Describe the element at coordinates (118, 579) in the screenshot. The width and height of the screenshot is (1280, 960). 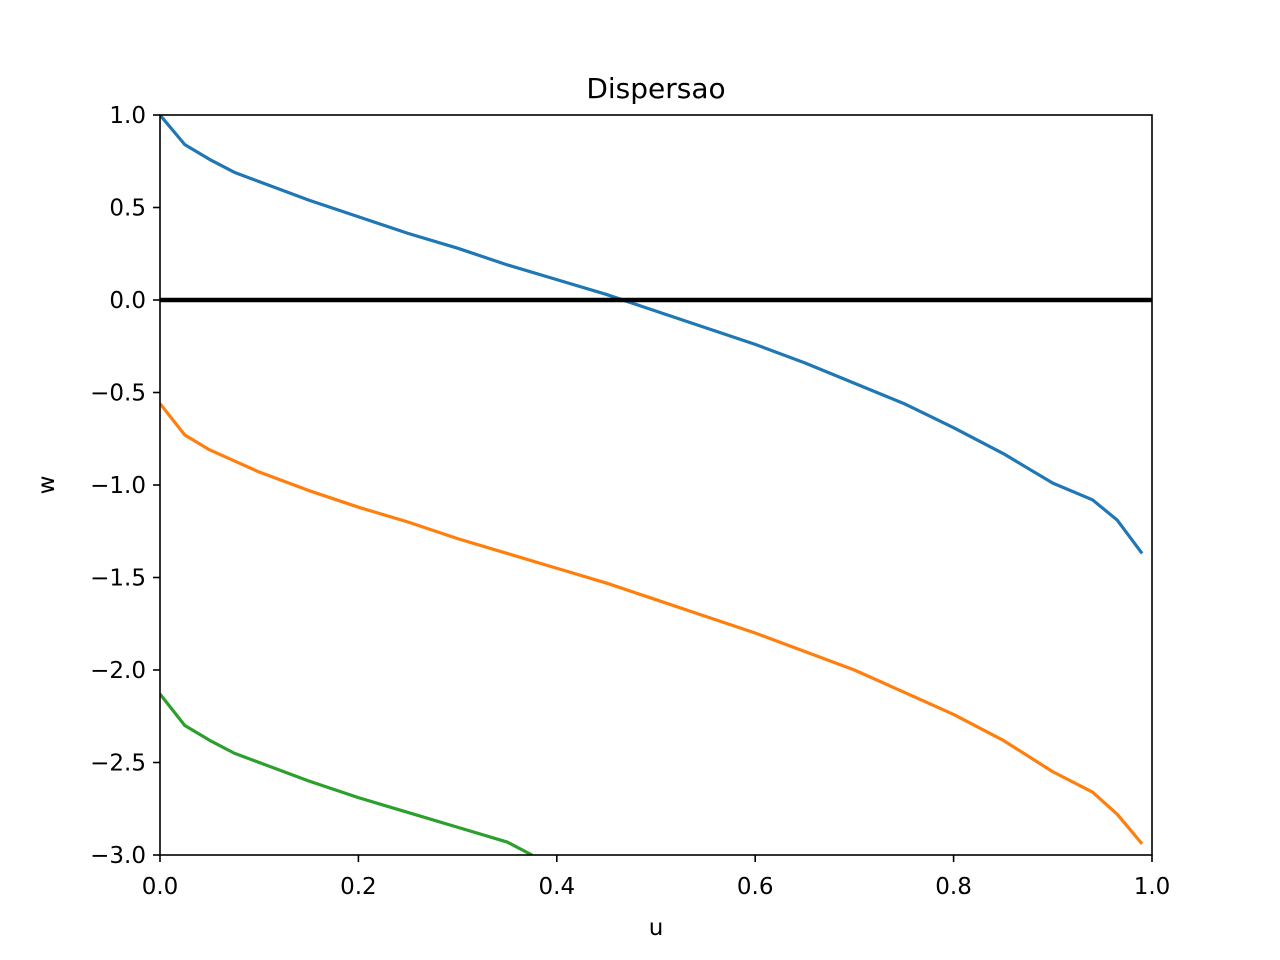
I see `y-tick-label: −1.5` at that location.